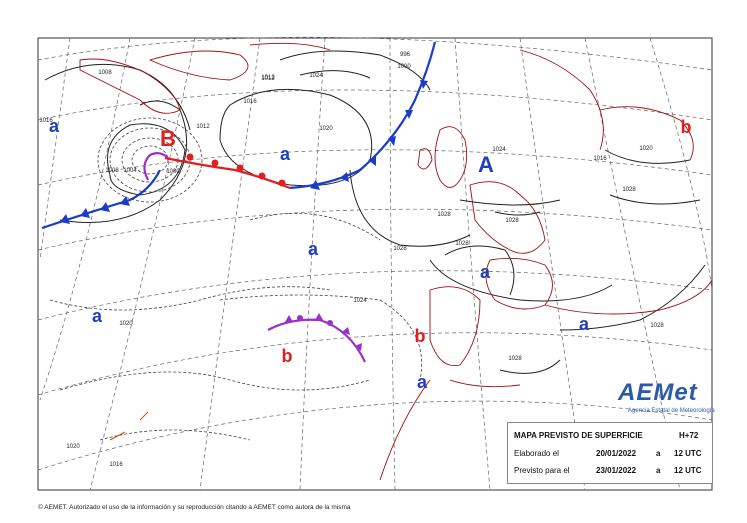 Image resolution: width=747 pixels, height=523 pixels. Describe the element at coordinates (616, 453) in the screenshot. I see `elaborado-date: 20/01/2022` at that location.